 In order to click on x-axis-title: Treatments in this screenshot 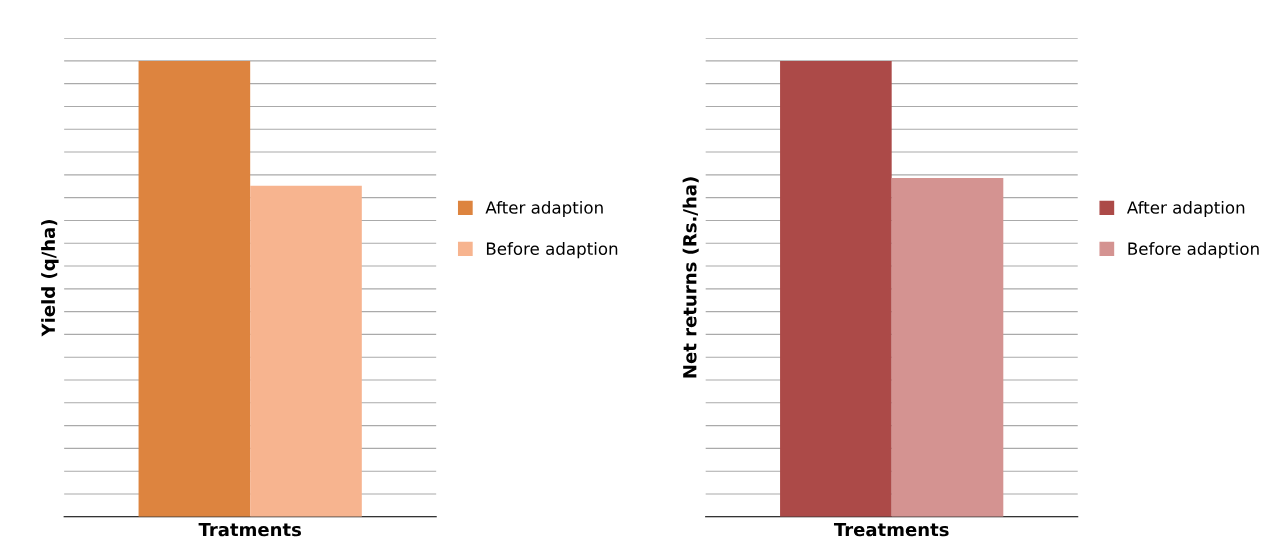, I will do `click(891, 529)`.